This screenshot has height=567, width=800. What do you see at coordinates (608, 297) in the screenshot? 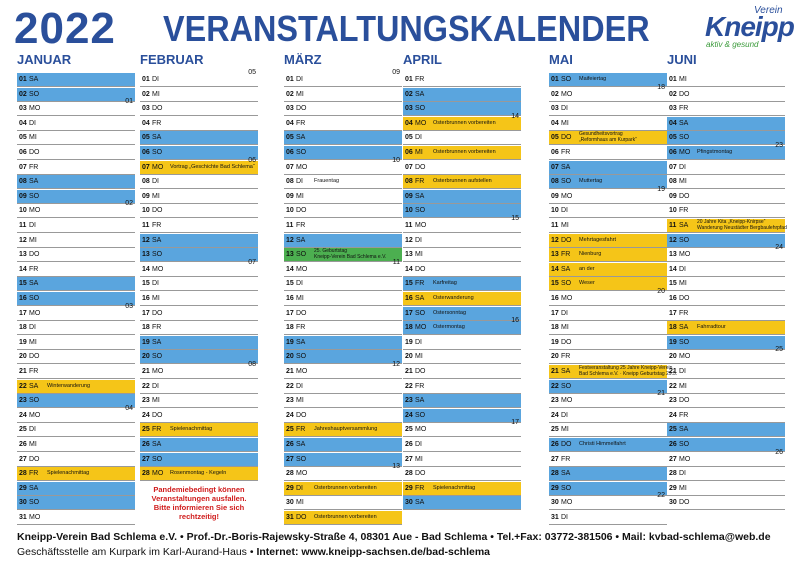
I see `day-row: 16 MO 20` at bounding box center [608, 297].